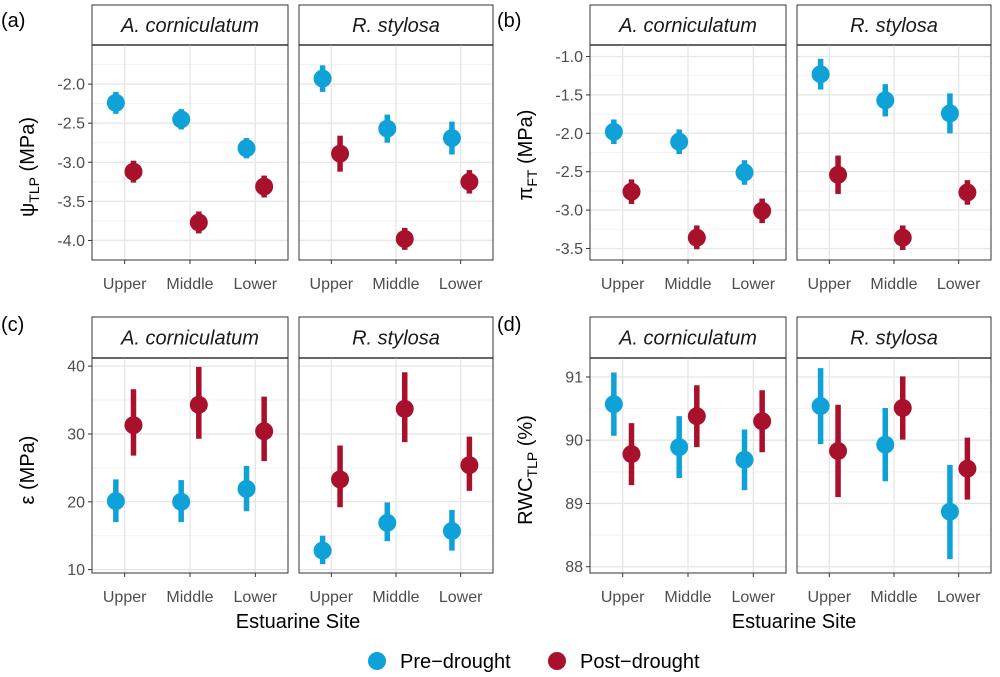 This screenshot has width=1000, height=677. I want to click on y-tick-label: -1.5, so click(569, 95).